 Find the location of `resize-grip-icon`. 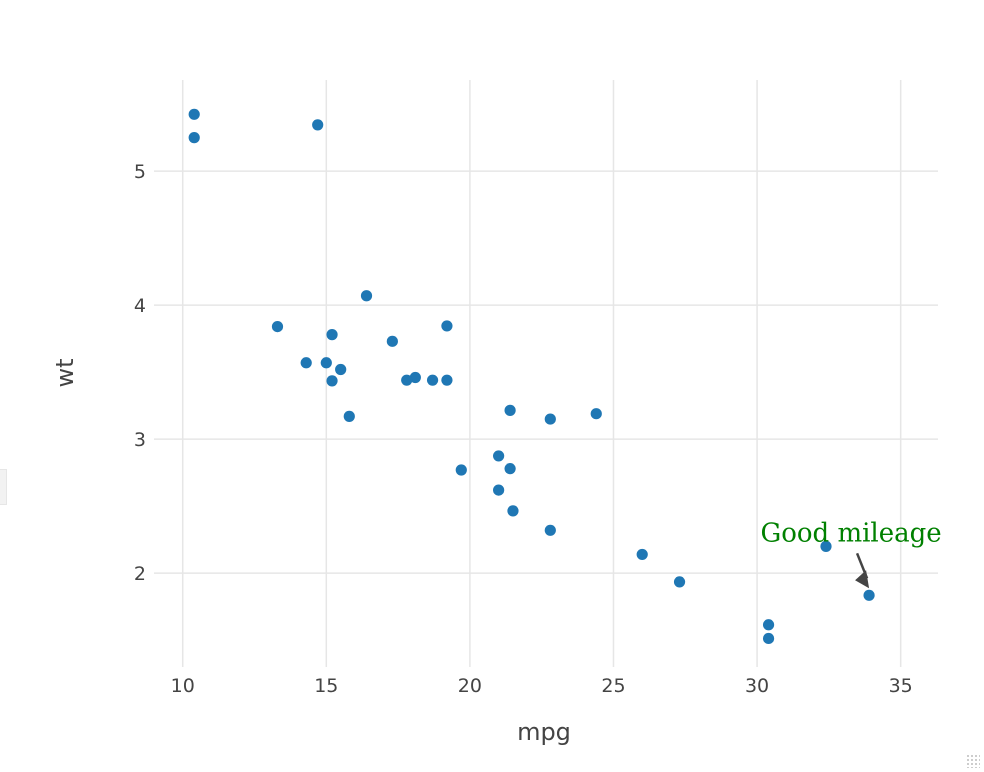

resize-grip-icon is located at coordinates (973, 761).